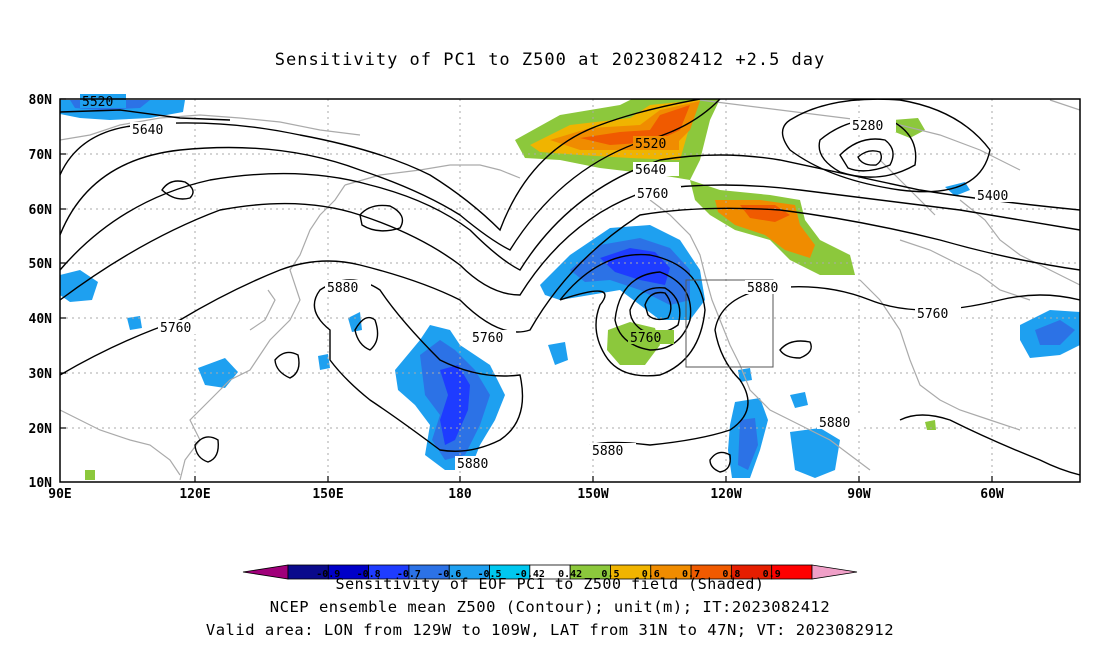 This screenshot has height=650, width=1100. What do you see at coordinates (530, 574) in the screenshot?
I see `colorbar-tick-label: -0.42` at bounding box center [530, 574].